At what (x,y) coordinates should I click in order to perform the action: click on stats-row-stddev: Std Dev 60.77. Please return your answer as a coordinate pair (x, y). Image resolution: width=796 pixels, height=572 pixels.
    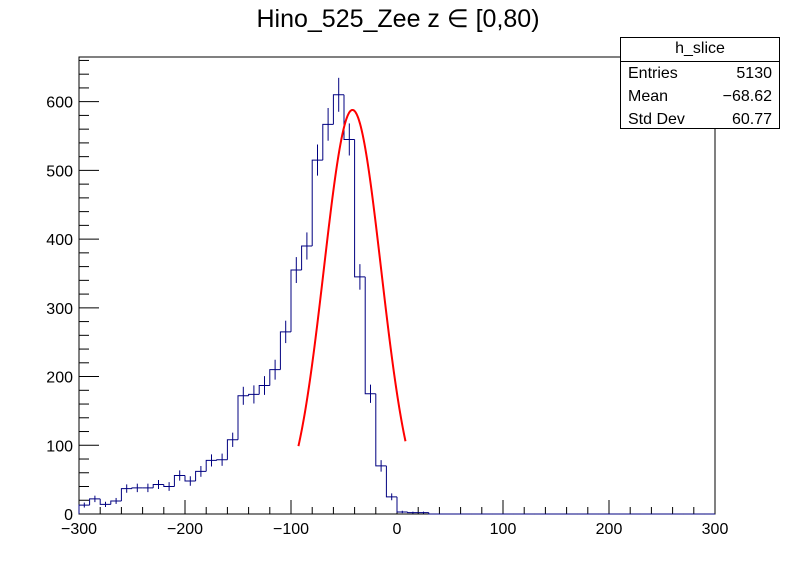
    Looking at the image, I should click on (700, 119).